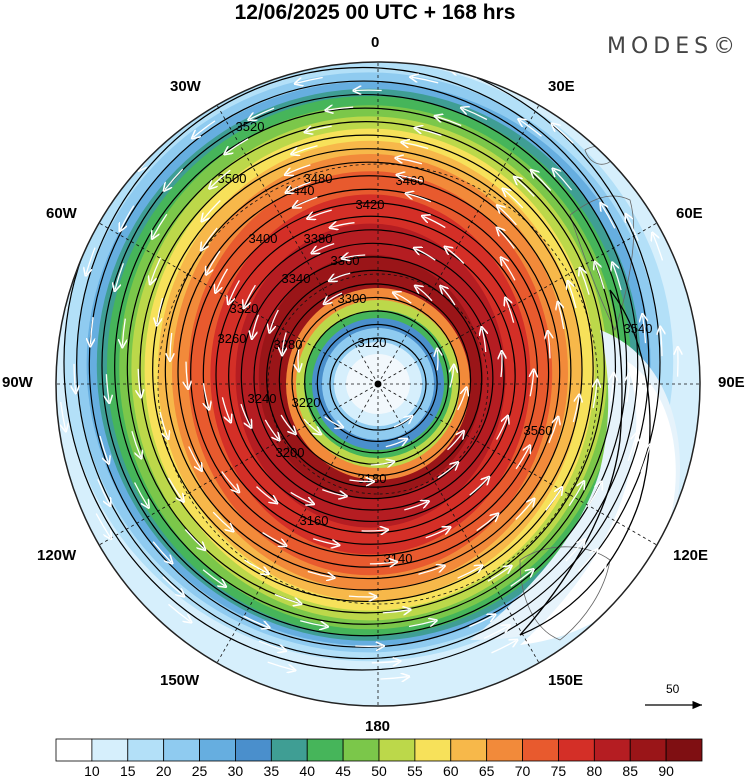  I want to click on colorbar-tick-label: 40, so click(307, 771).